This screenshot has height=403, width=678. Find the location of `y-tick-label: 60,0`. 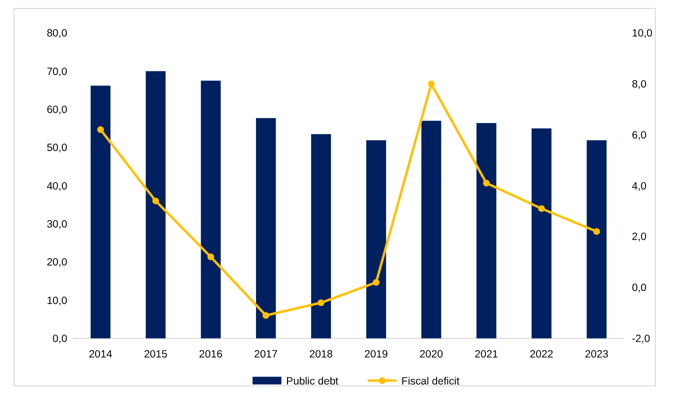

y-tick-label: 60,0 is located at coordinates (57, 110).